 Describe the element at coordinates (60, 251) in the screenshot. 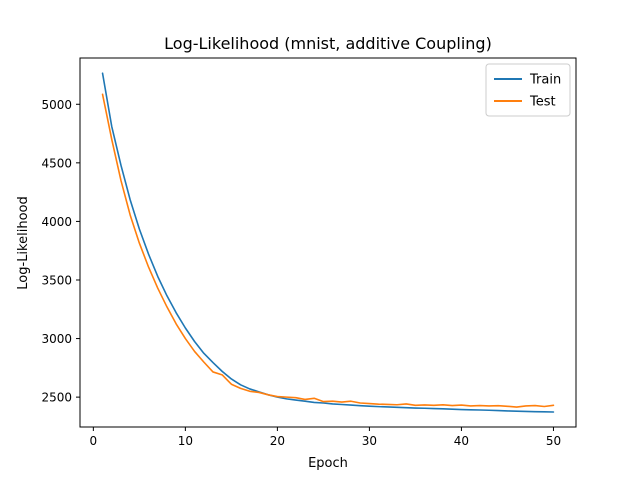

I see `y-axis-ticks: 2500 3000 3500 4000 4500 5000` at that location.